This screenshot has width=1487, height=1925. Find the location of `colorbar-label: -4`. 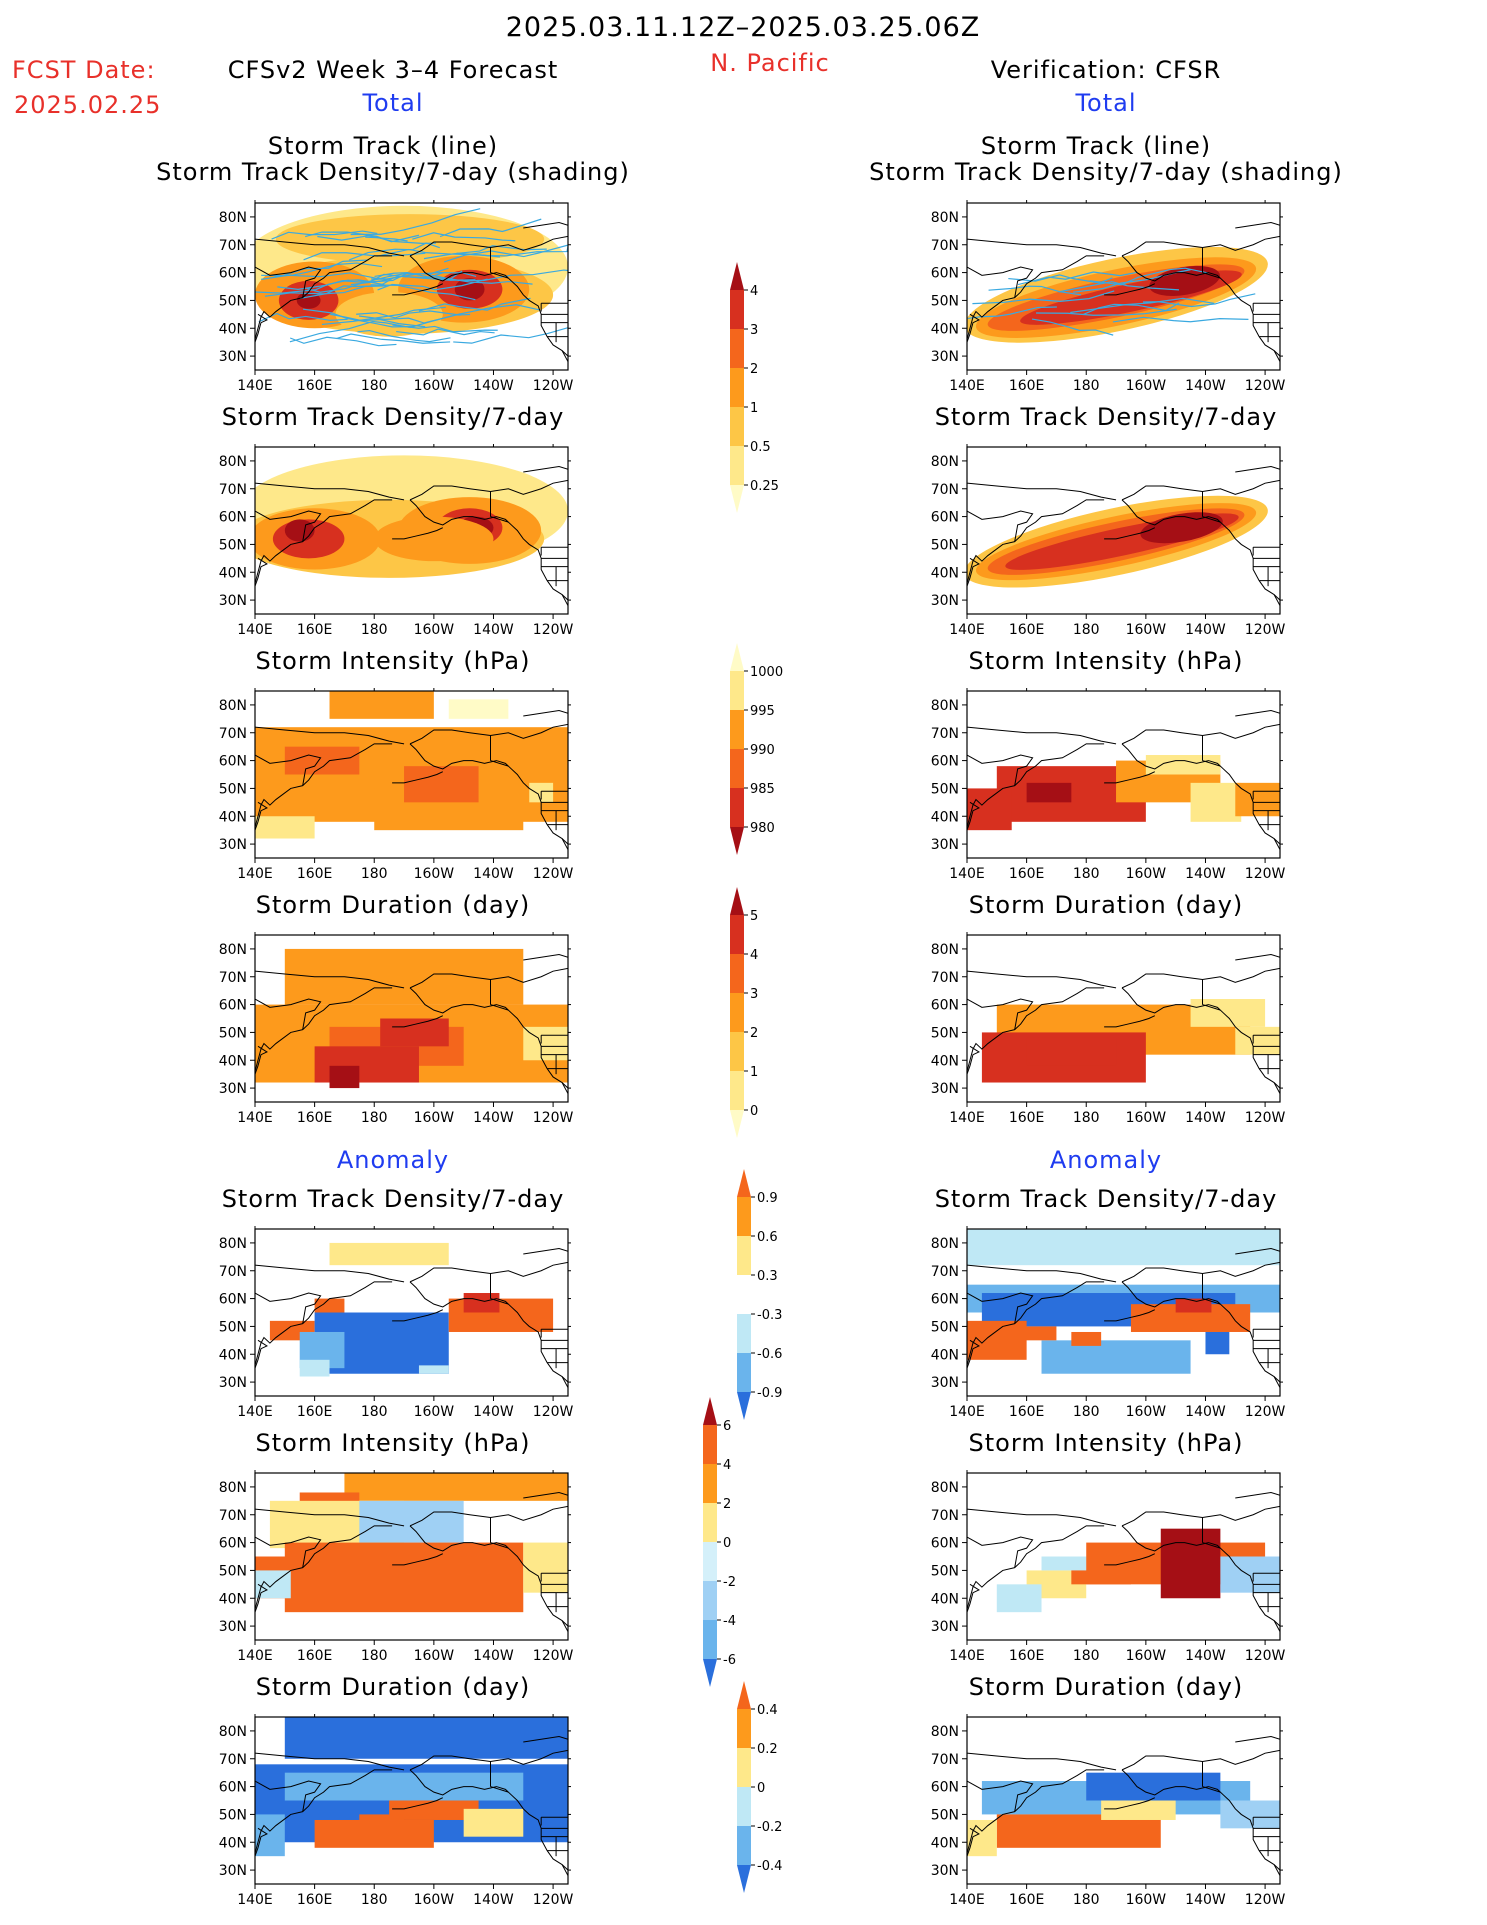

colorbar-label: -4 is located at coordinates (729, 1621).